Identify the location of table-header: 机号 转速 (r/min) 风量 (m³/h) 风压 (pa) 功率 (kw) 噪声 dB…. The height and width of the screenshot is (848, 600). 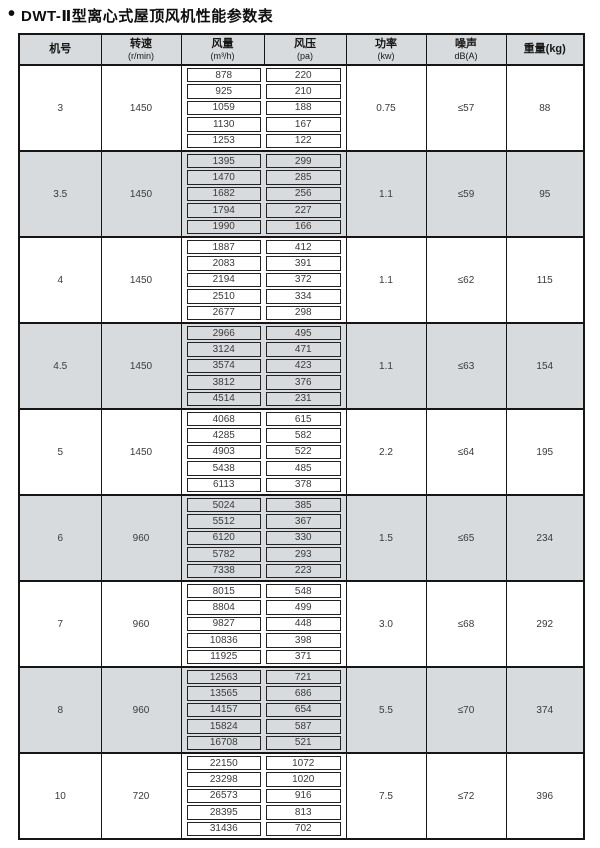
(301, 49).